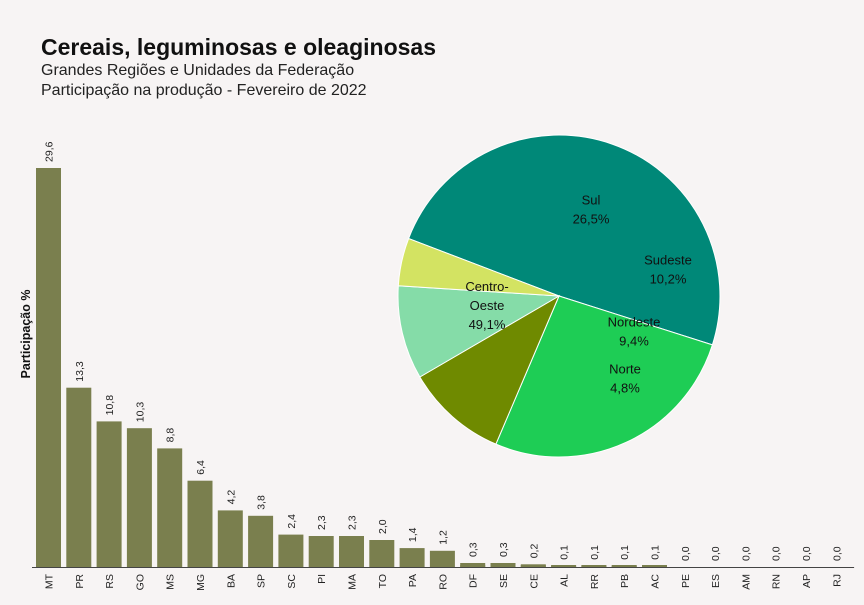  I want to click on x-tick-label-ce: CE, so click(534, 581).